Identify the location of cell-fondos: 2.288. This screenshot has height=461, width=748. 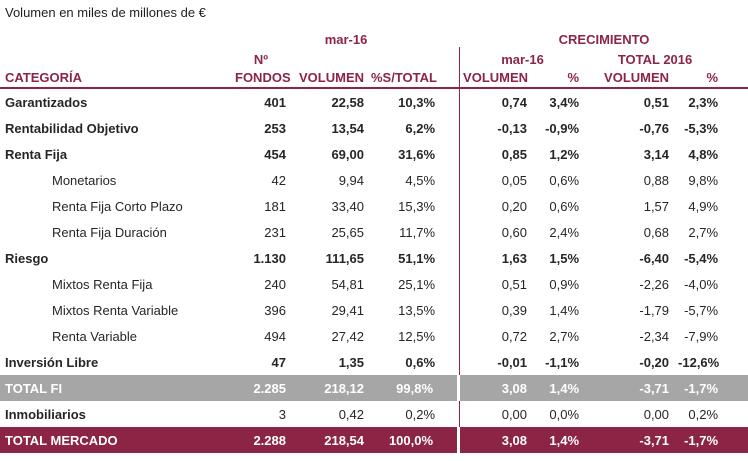
(261, 440).